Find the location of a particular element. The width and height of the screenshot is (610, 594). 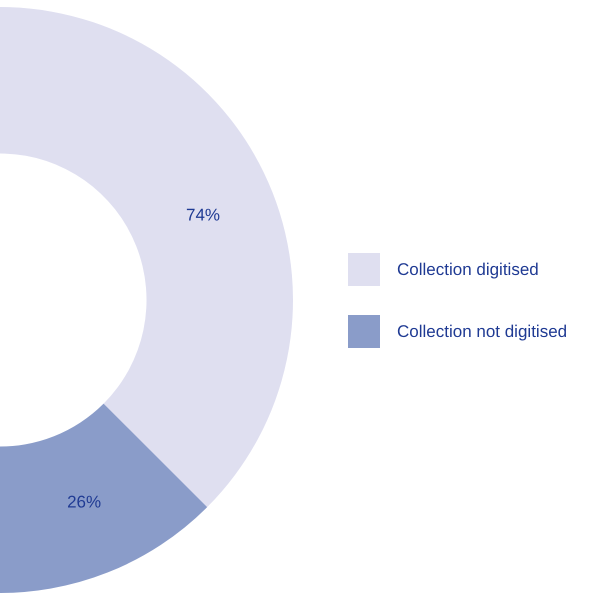

legend-label: Collection not digitised is located at coordinates (482, 332).